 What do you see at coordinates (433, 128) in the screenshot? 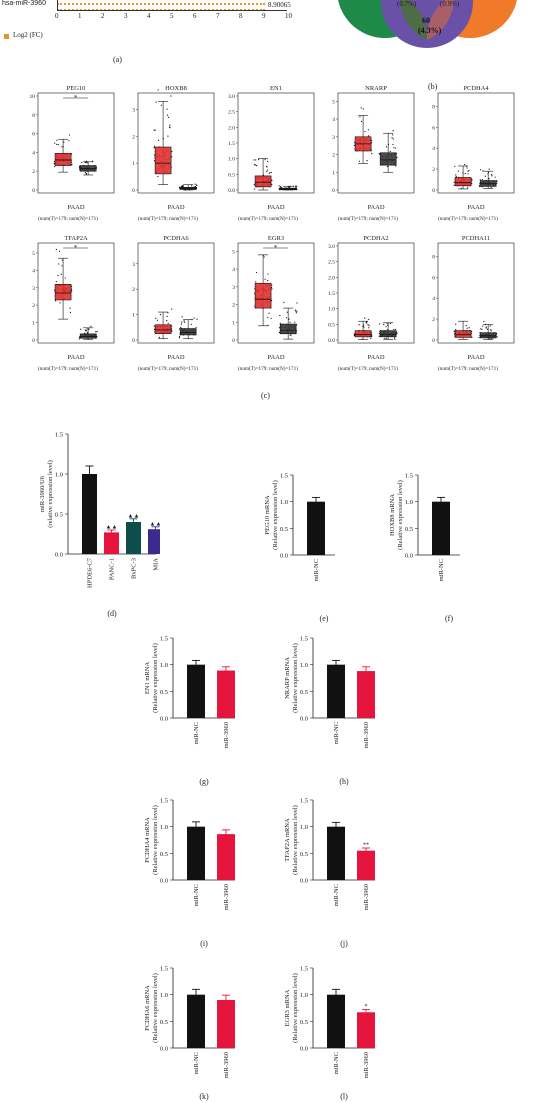
I see `boxplot-tick-label: 6` at bounding box center [433, 128].